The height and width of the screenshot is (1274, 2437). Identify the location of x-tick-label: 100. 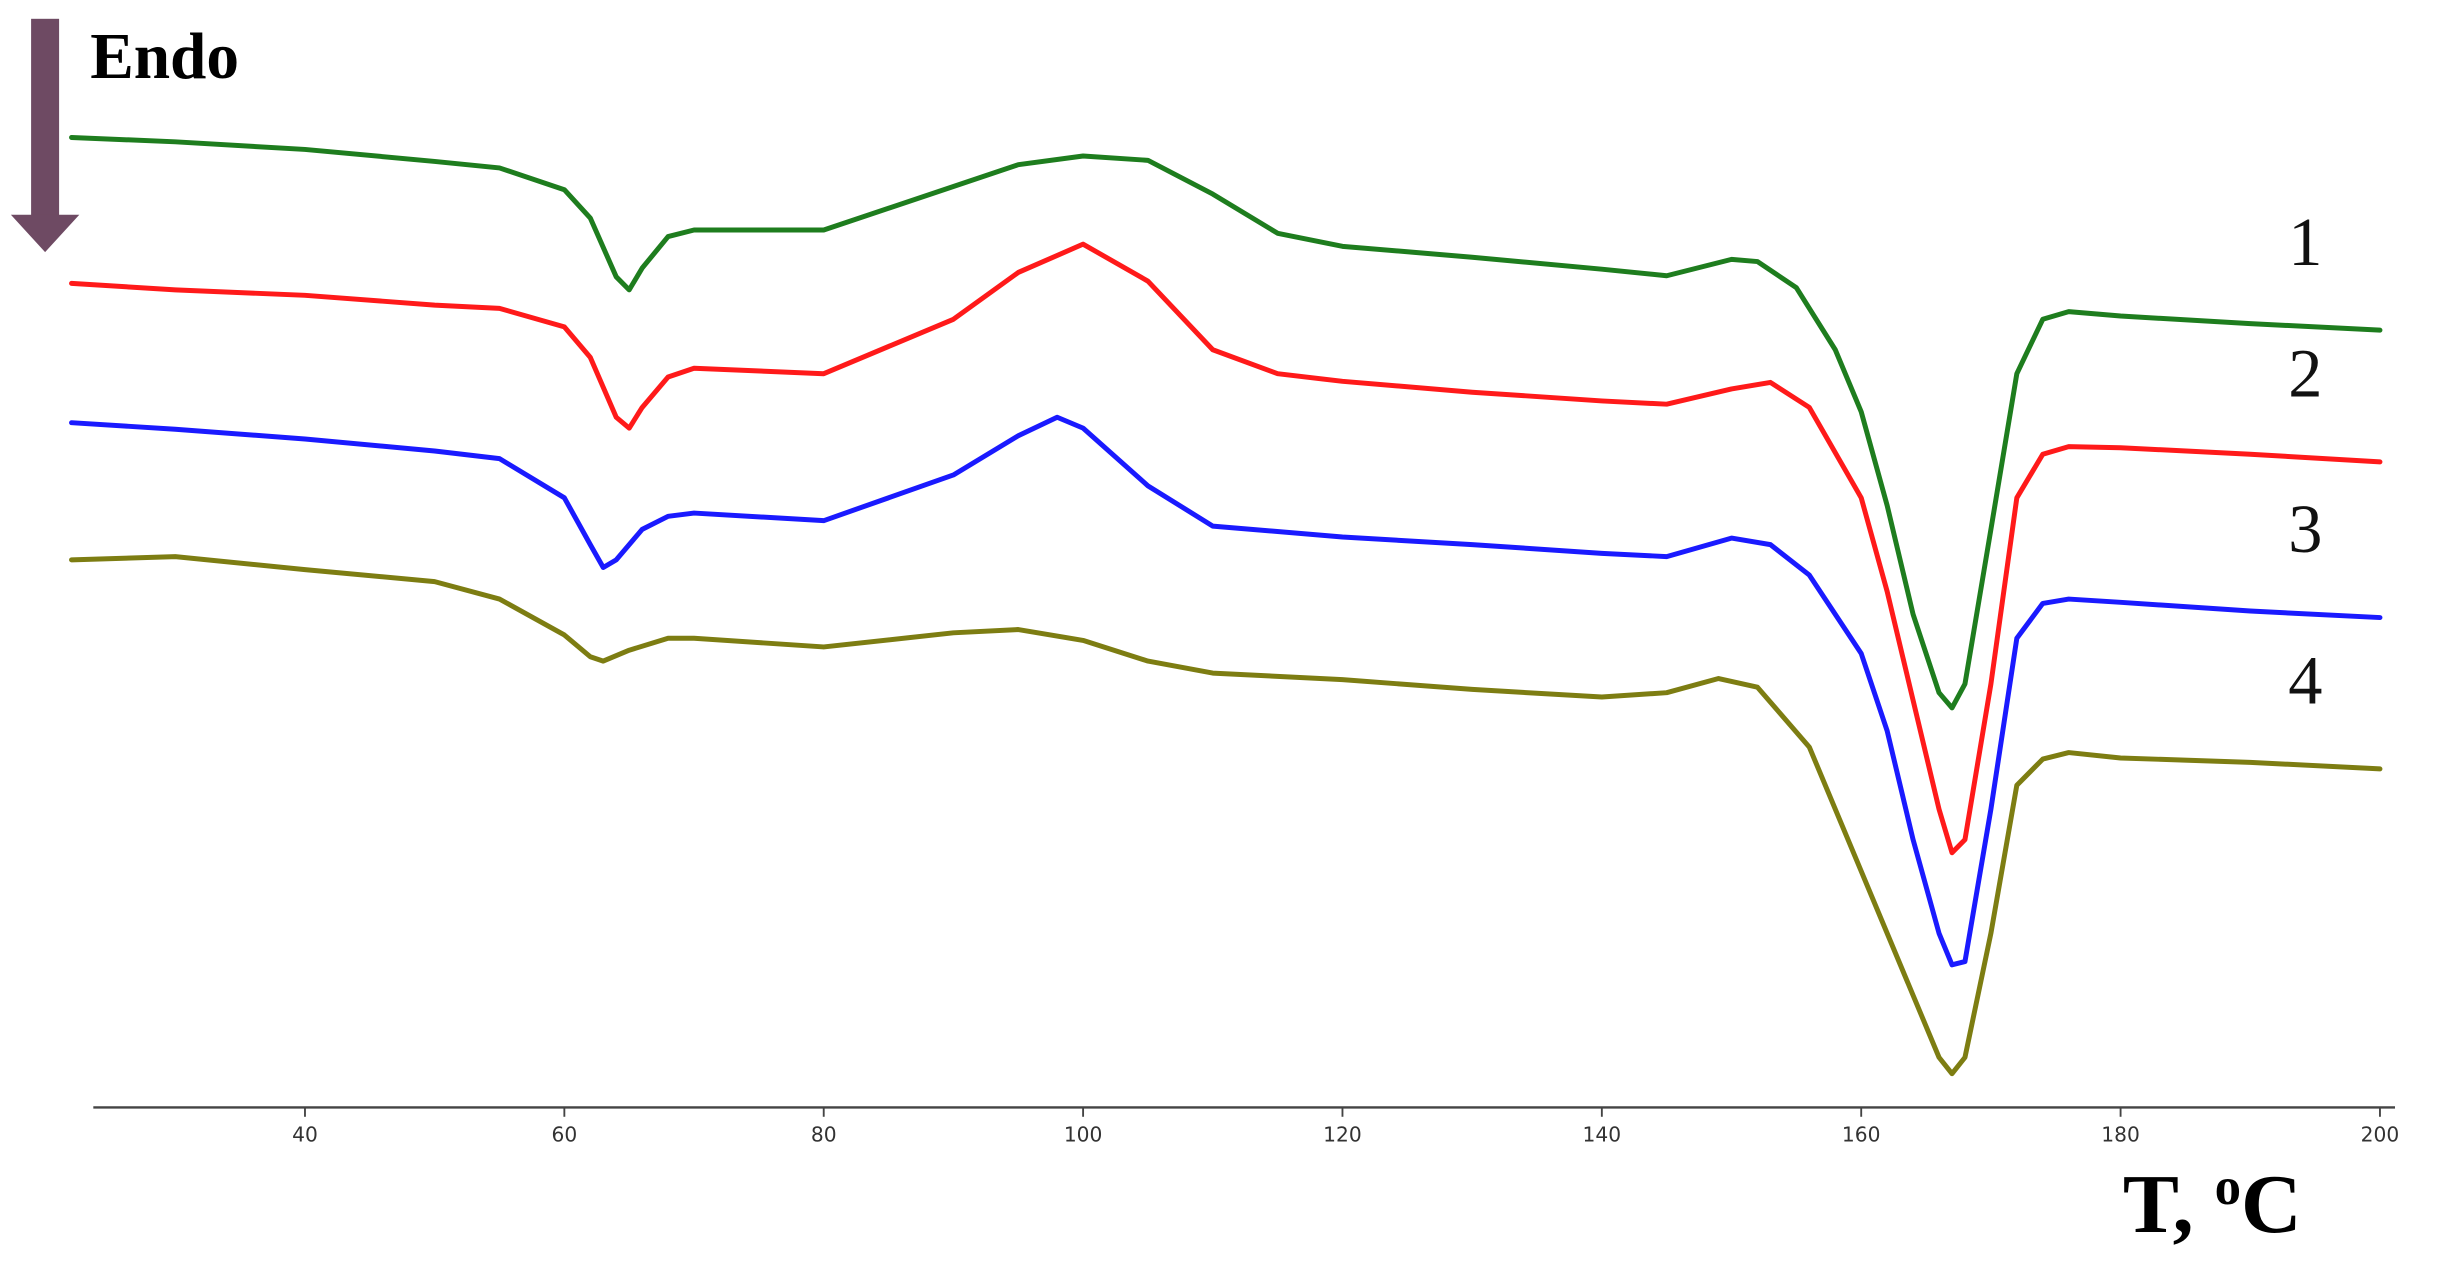
(1083, 1135).